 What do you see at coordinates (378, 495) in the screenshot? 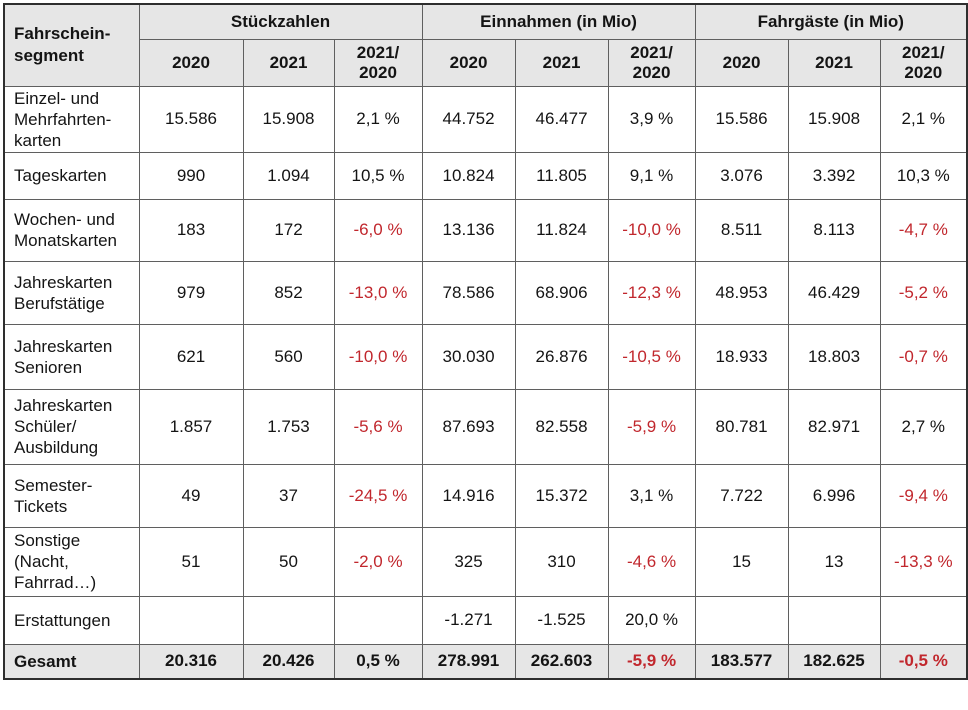
I see `cell-r7-c3: -24,5 %` at bounding box center [378, 495].